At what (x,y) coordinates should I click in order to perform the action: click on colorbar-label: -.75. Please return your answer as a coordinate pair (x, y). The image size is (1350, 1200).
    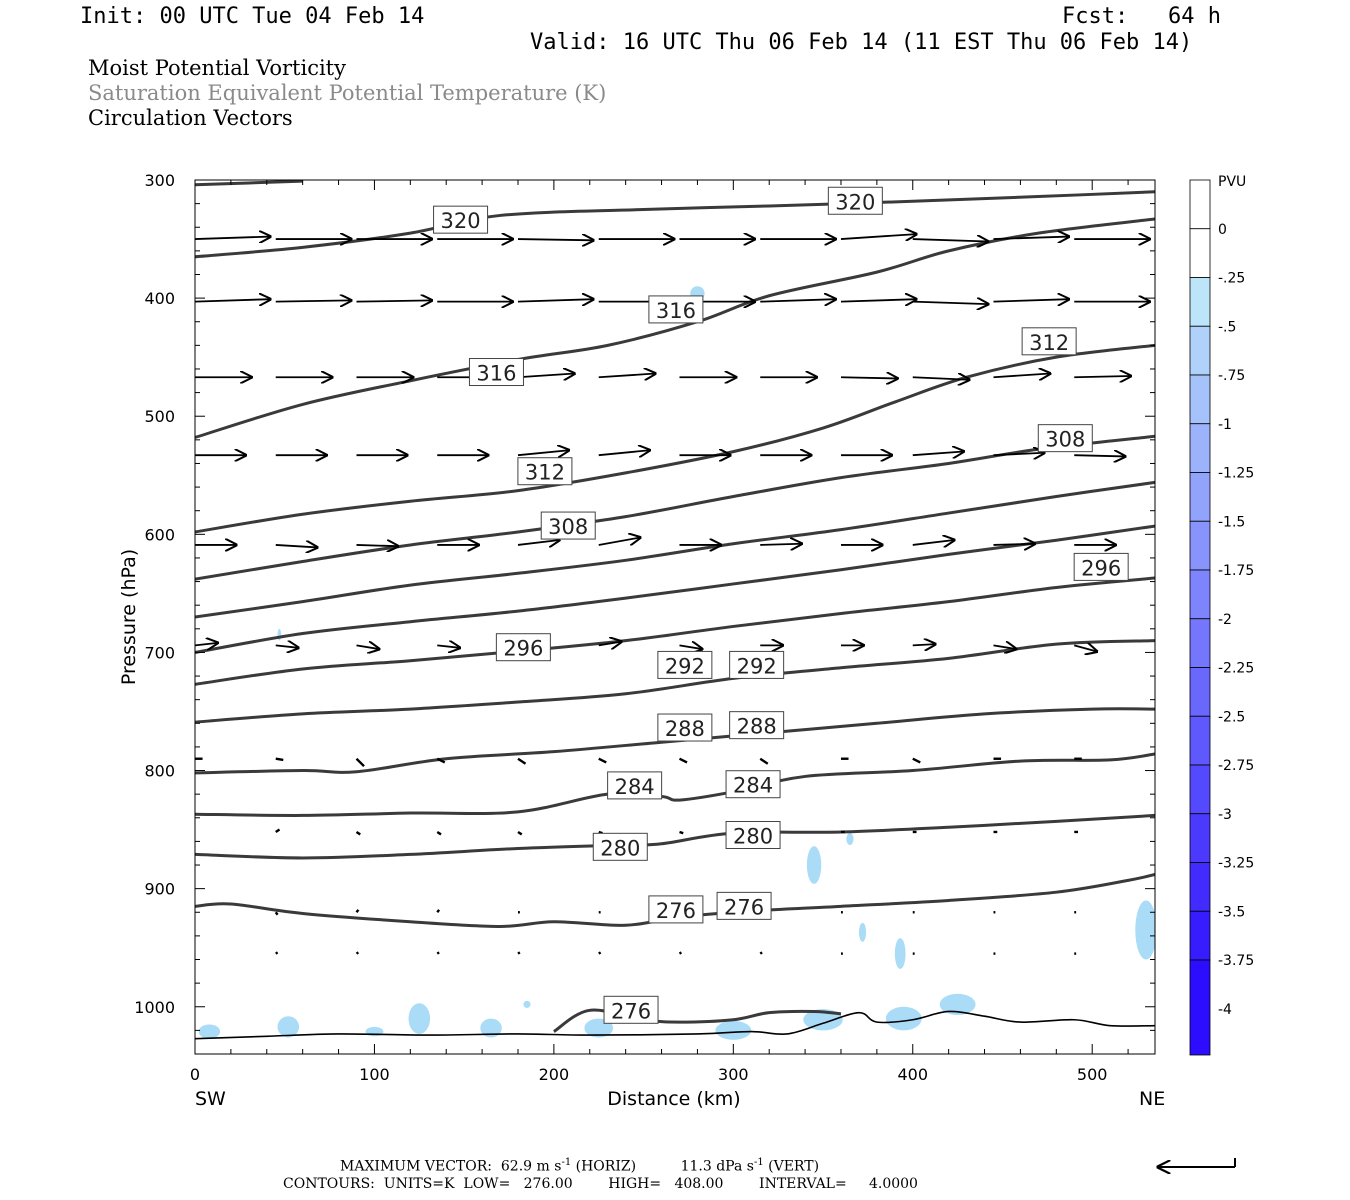
    Looking at the image, I should click on (1231, 376).